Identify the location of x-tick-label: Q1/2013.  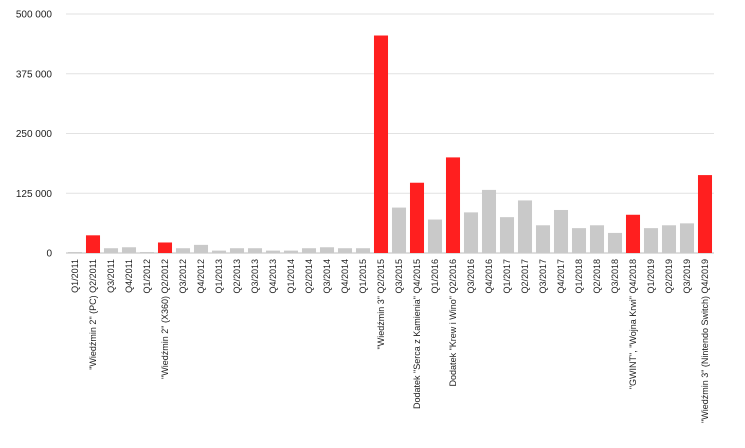
(219, 276).